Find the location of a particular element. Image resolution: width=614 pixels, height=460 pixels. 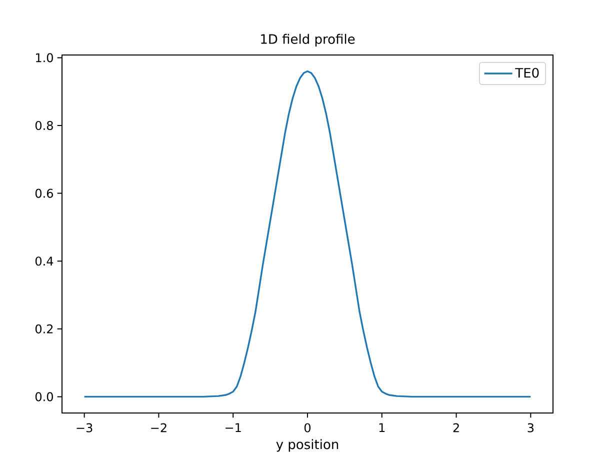

x-tick-label: 3 is located at coordinates (531, 427).